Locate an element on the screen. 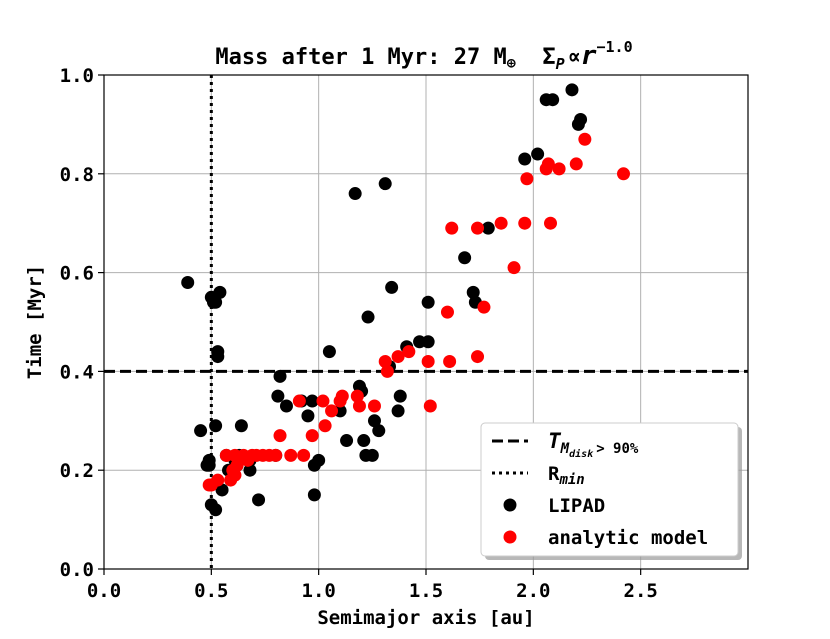  x-axis-label: Semimajor axis [au] is located at coordinates (425, 618).